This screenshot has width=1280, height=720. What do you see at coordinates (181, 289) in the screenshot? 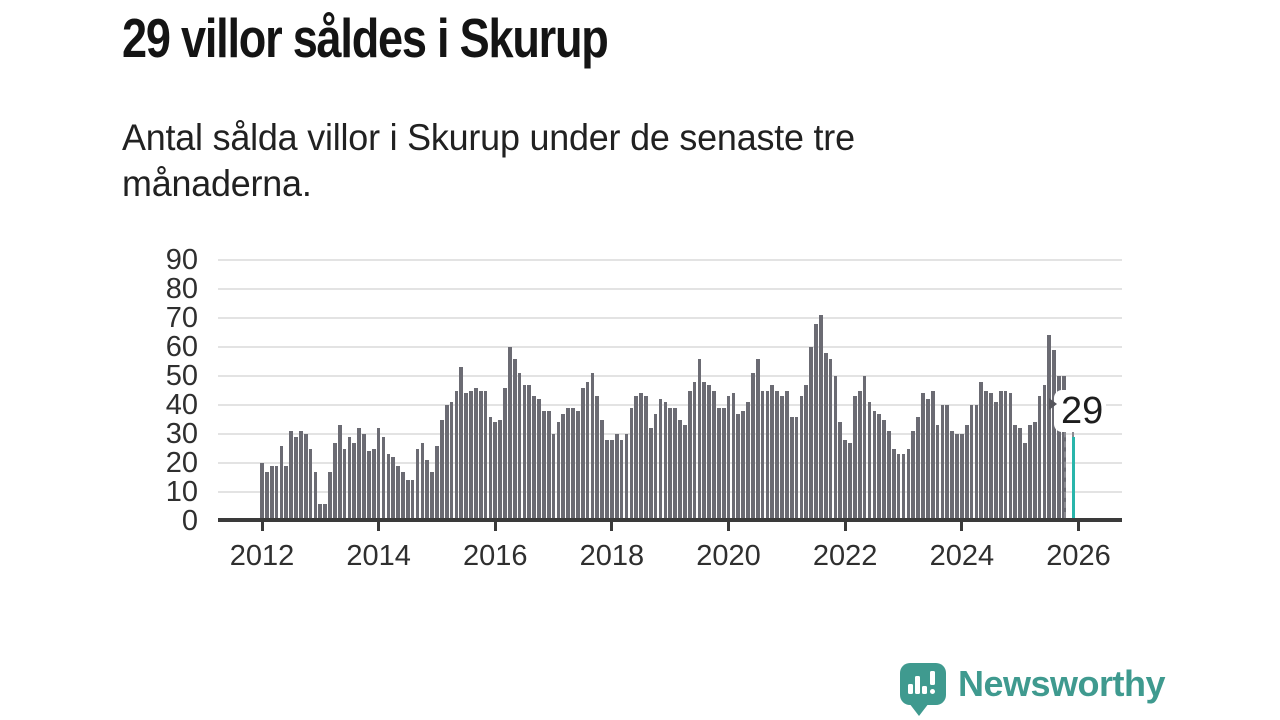
I see `y-axis-tick-label: 80` at bounding box center [181, 289].